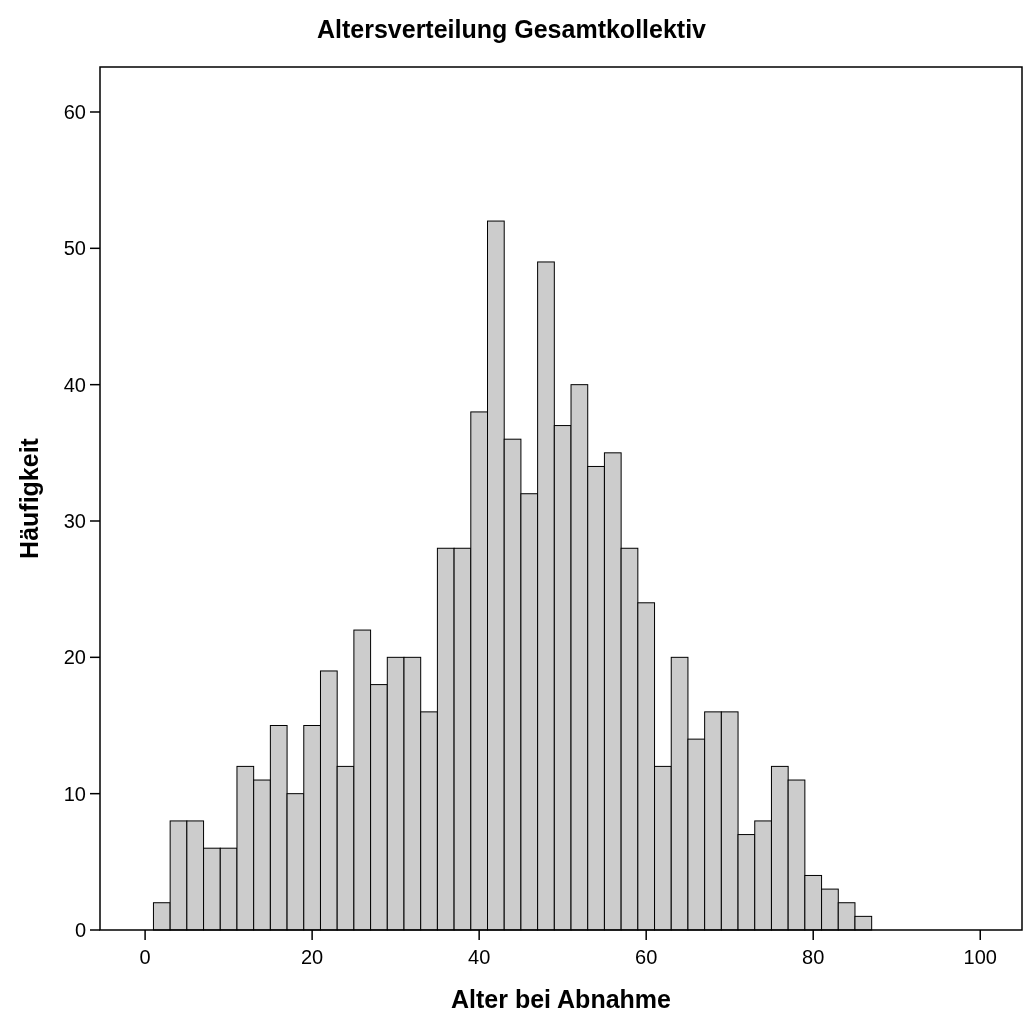 Image resolution: width=1023 pixels, height=1020 pixels. What do you see at coordinates (74, 793) in the screenshot?
I see `y-tick-label: 10` at bounding box center [74, 793].